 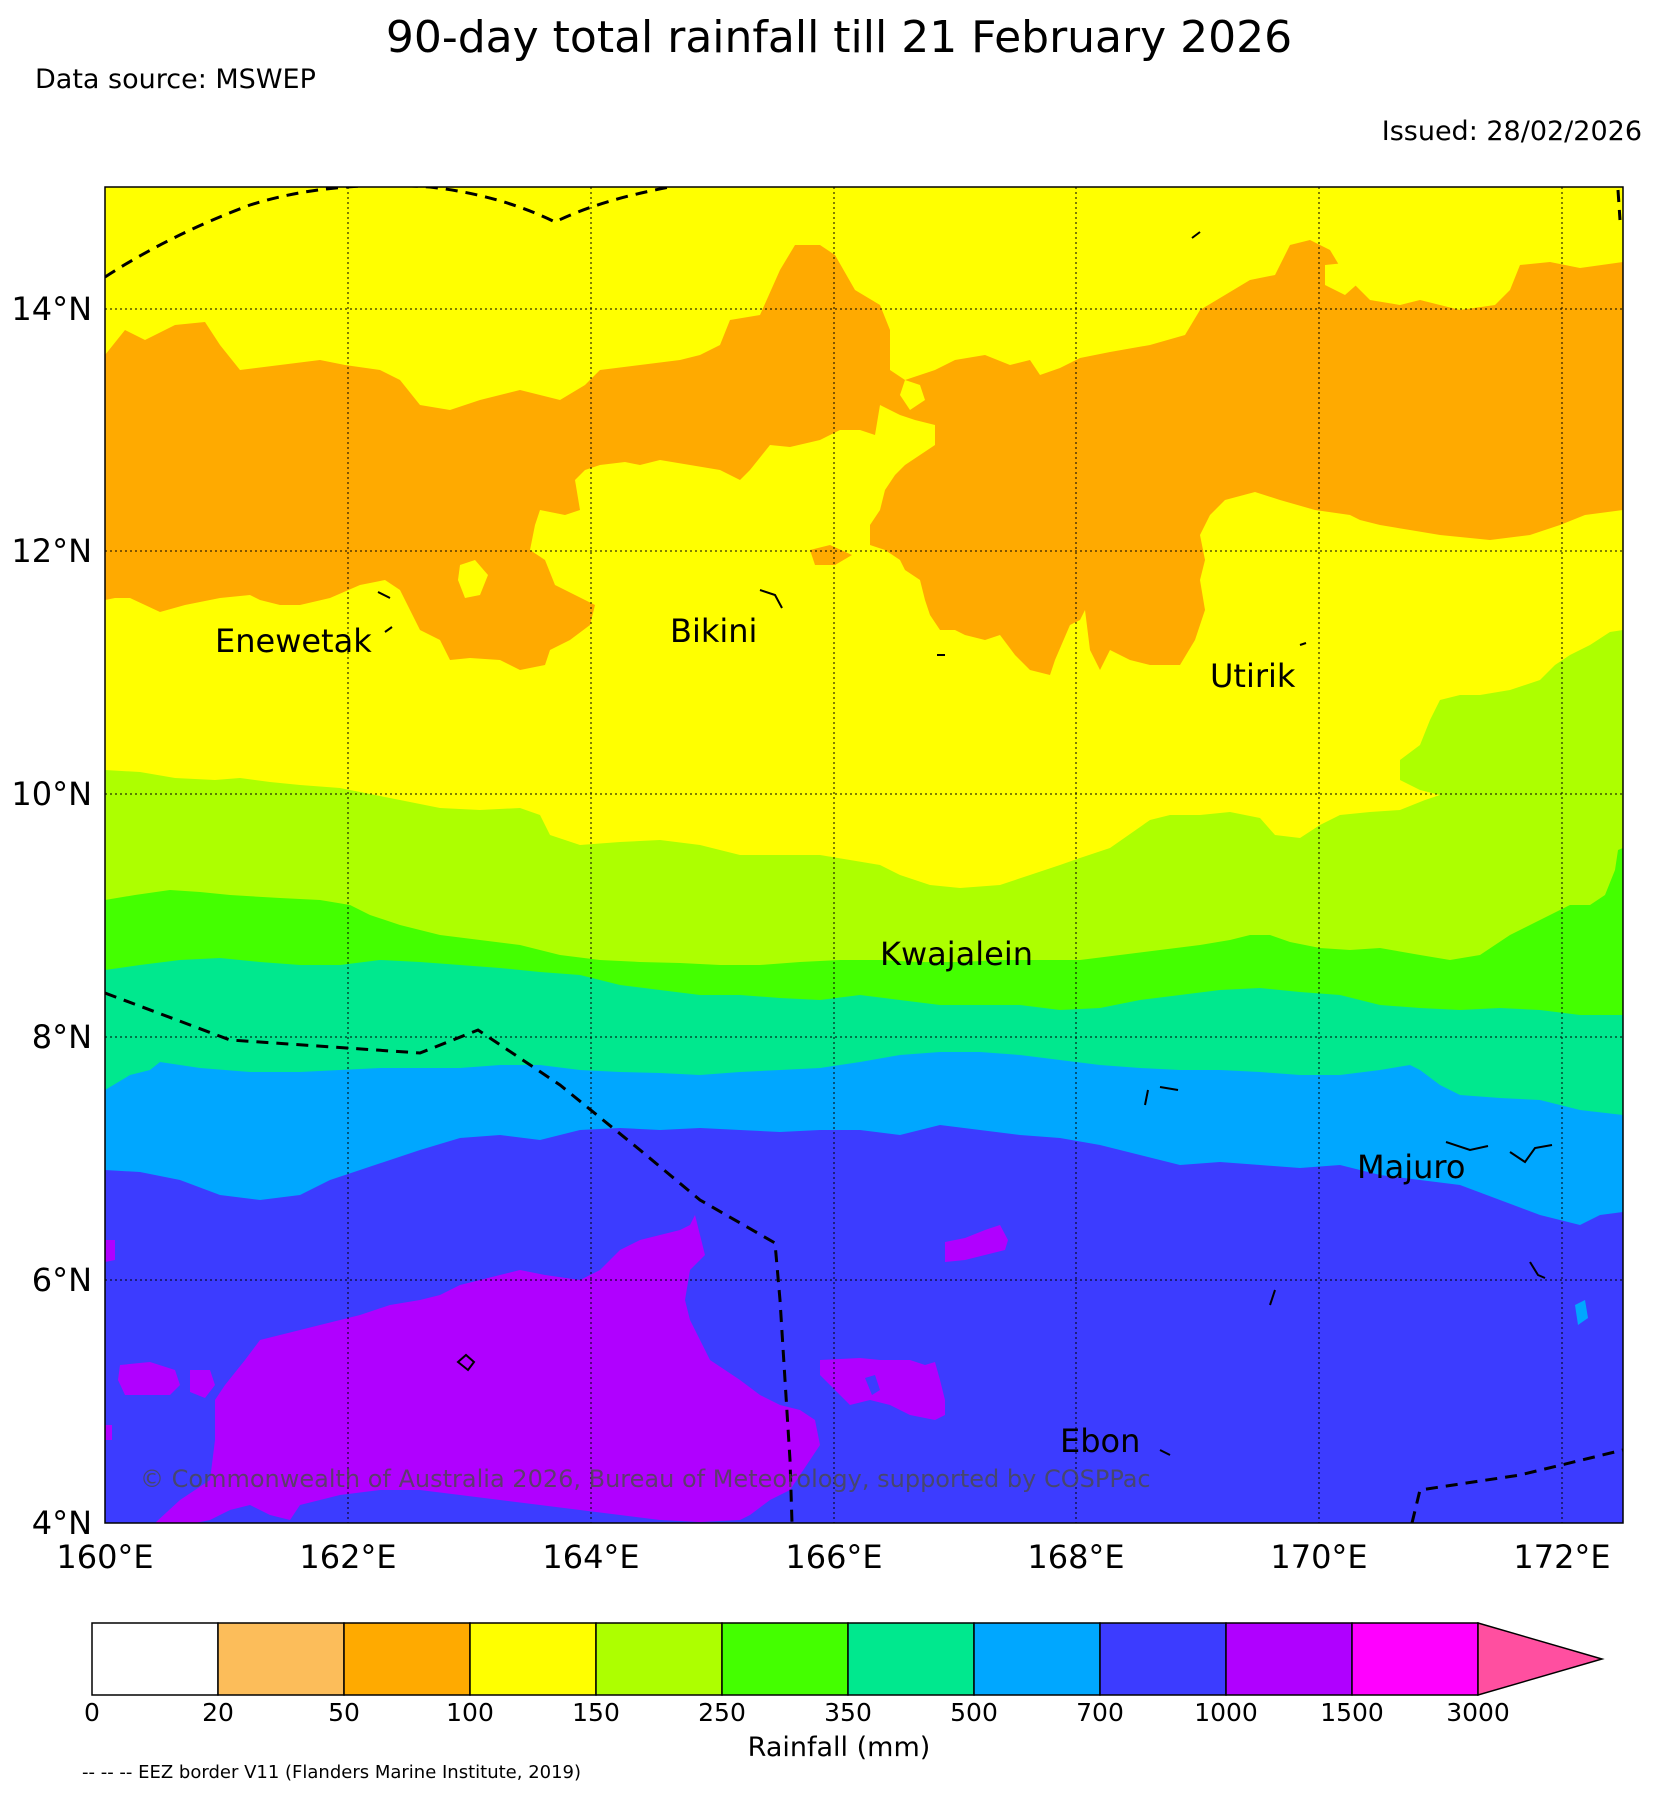 What do you see at coordinates (218, 1712) in the screenshot?
I see `colorbar-tick: 20` at bounding box center [218, 1712].